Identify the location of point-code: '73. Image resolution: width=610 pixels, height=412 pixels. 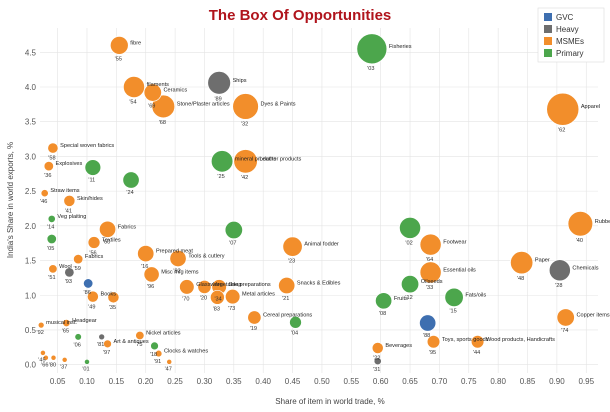
(231, 309).